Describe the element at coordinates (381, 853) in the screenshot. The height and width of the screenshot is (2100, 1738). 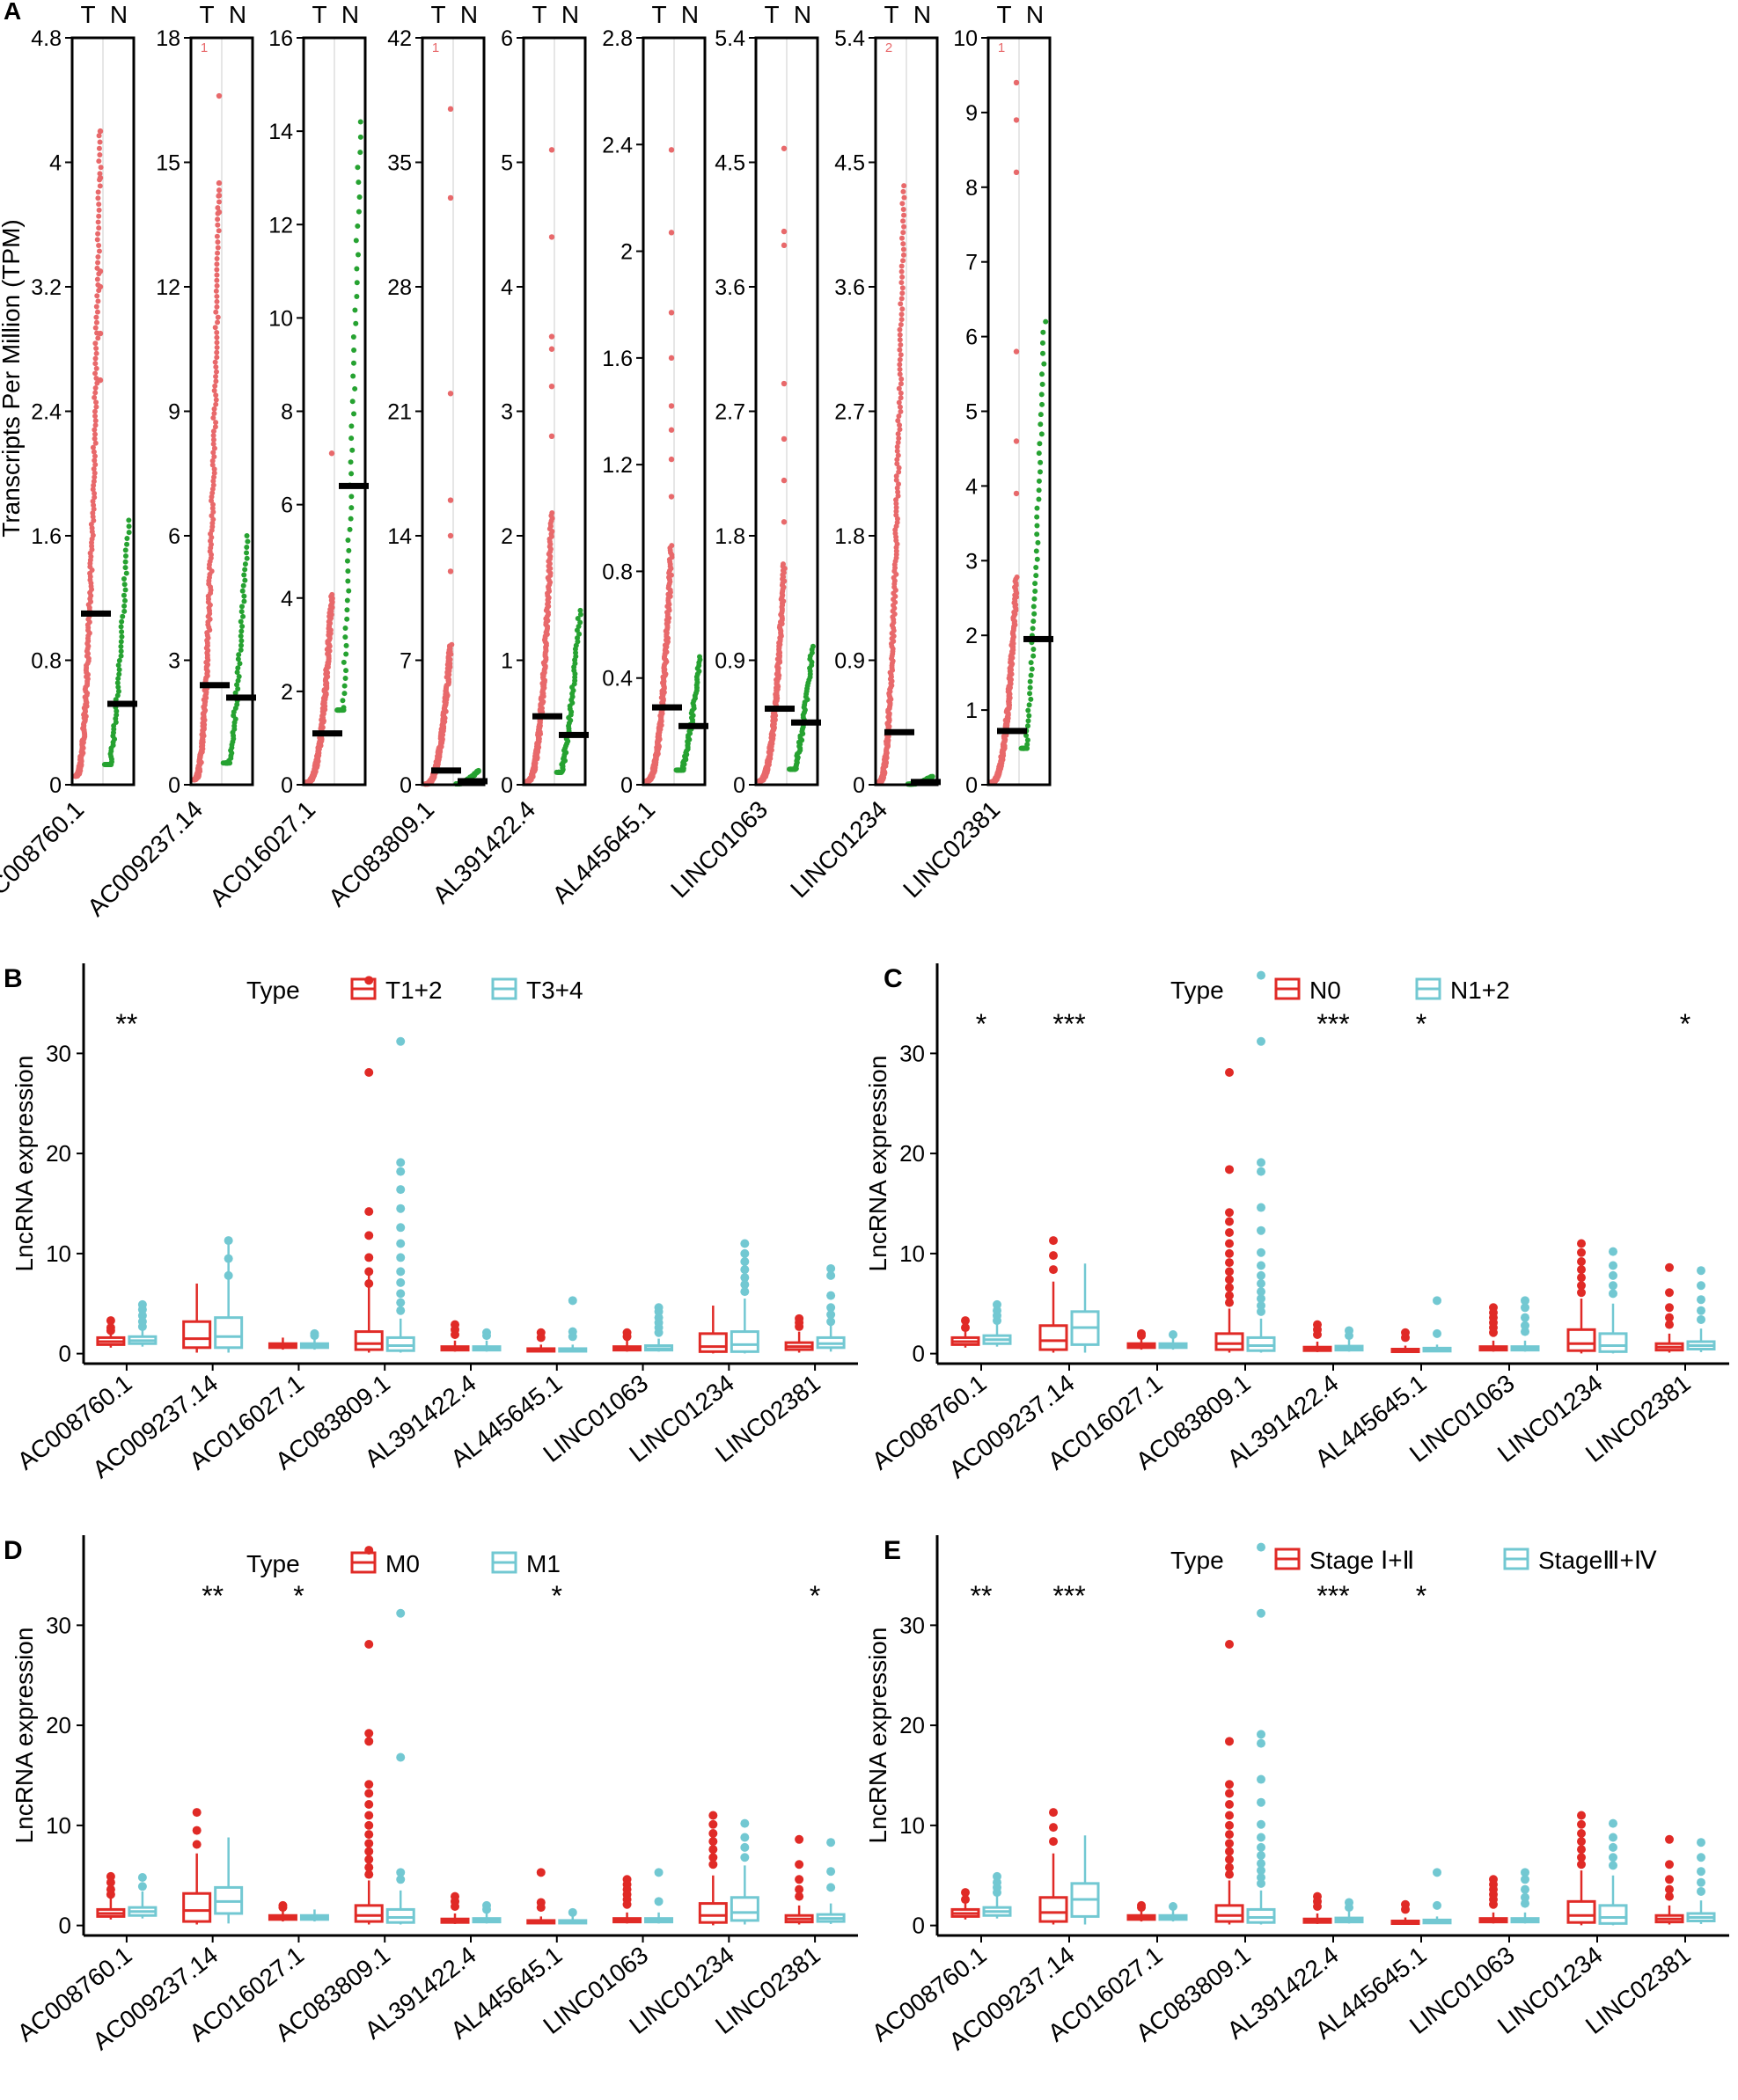
I see `gene-label: AC083809.1` at that location.